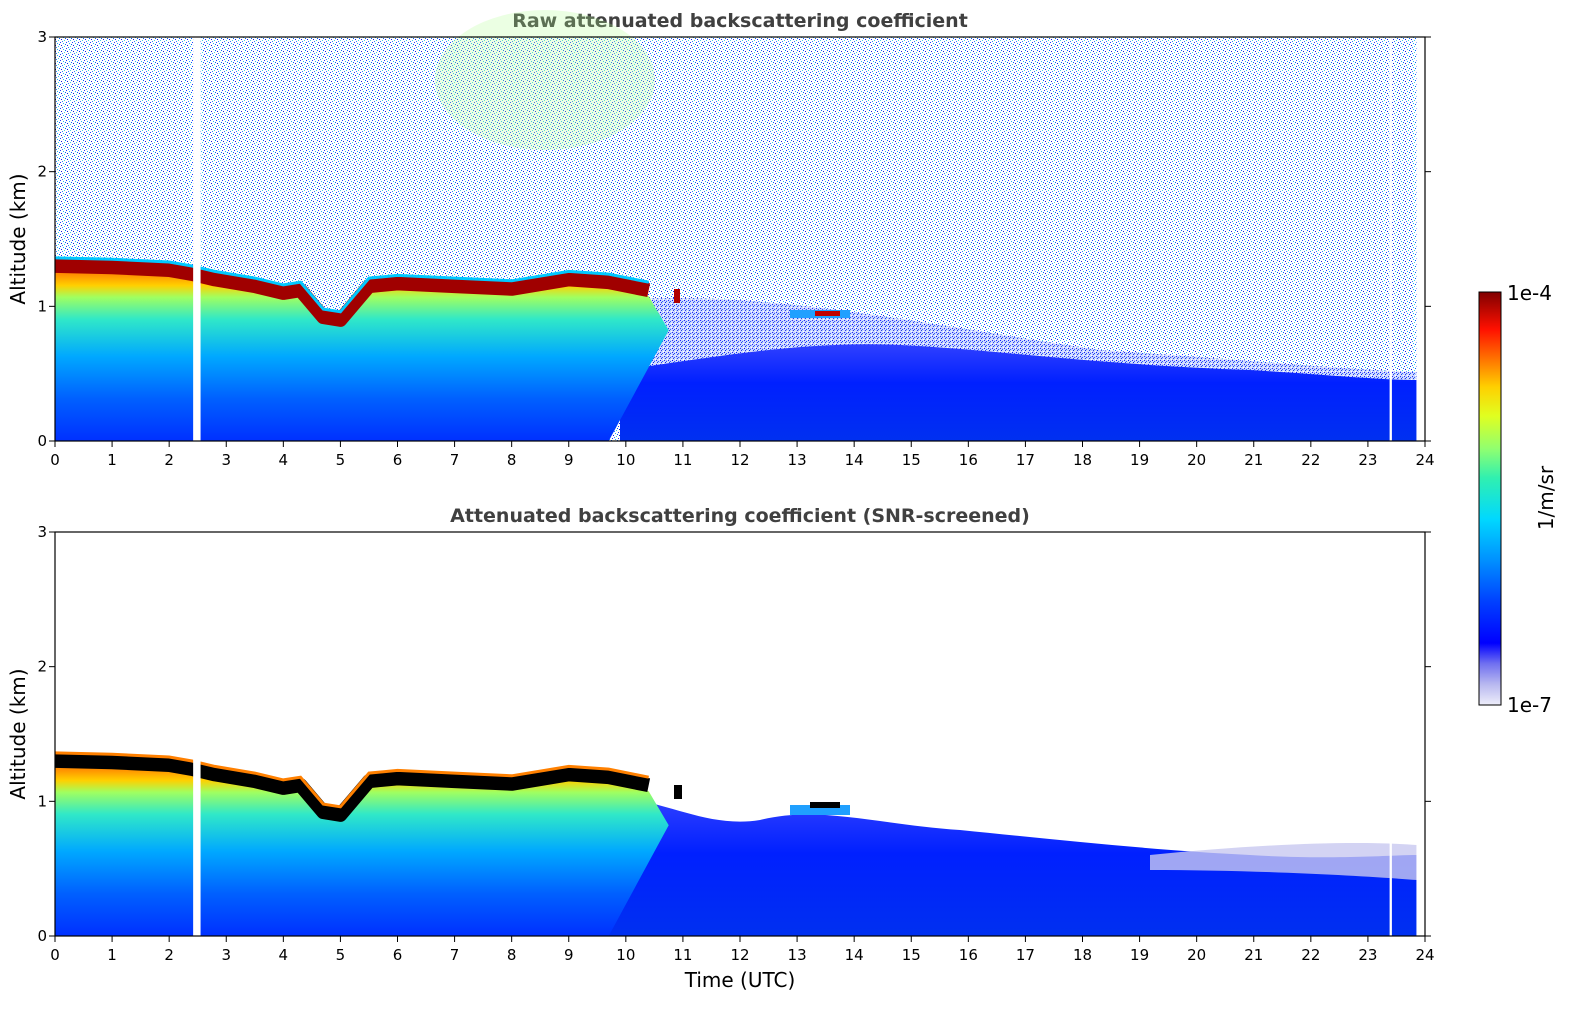 The image size is (1595, 1020). I want to click on screened-y-axis-label: Altitude (km), so click(18, 733).